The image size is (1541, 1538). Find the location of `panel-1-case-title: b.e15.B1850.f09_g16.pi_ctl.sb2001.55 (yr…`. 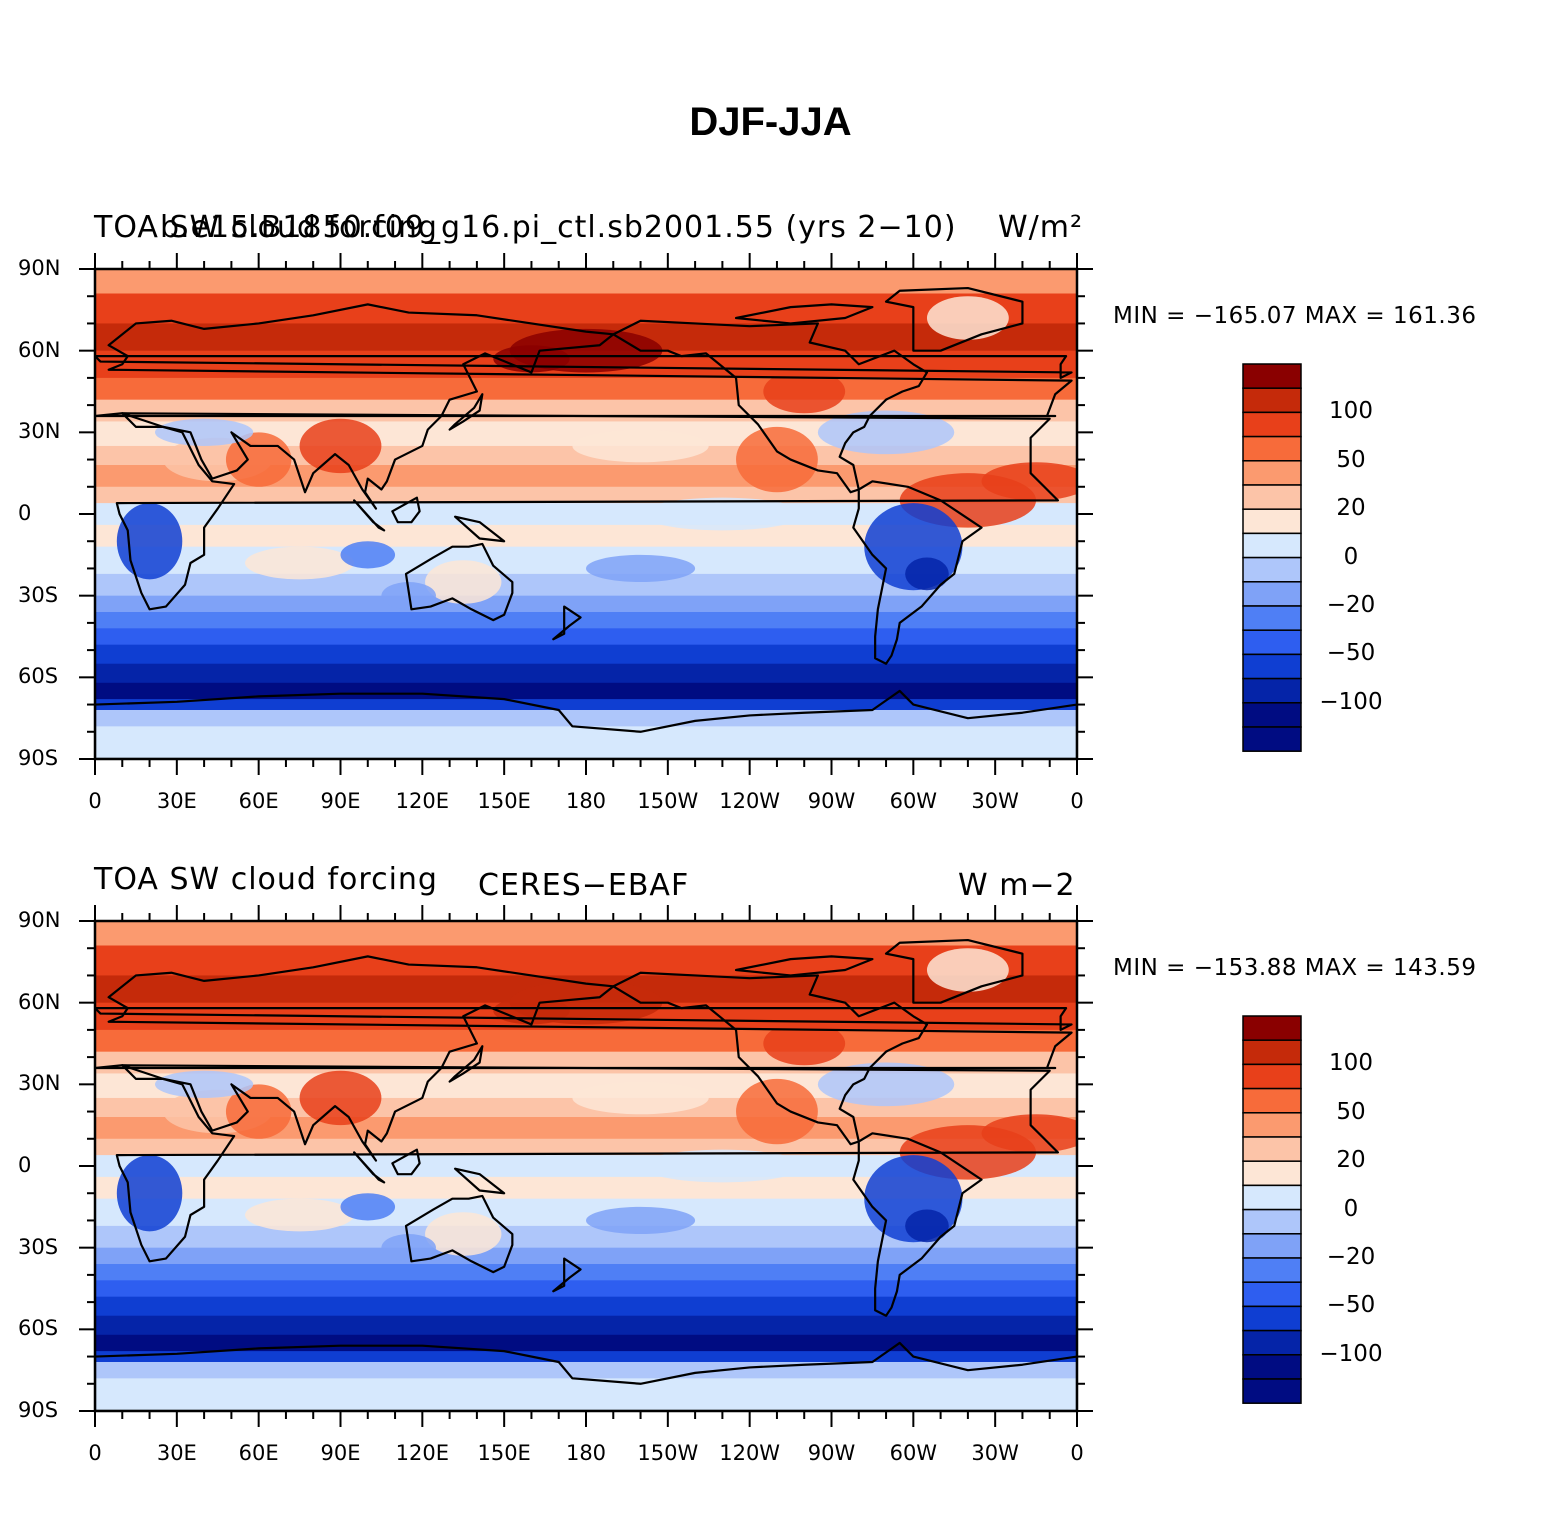

panel-1-case-title: b.e15.B1850.f09_g16.pi_ctl.sb2001.55 (yr… is located at coordinates (558, 227).